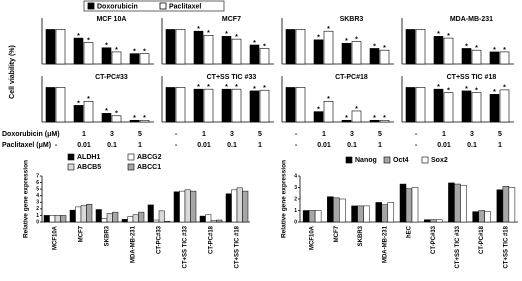 This screenshot has width=522, height=281. What do you see at coordinates (284, 199) in the screenshot?
I see `y-axis-label: Relative gene expression` at bounding box center [284, 199].